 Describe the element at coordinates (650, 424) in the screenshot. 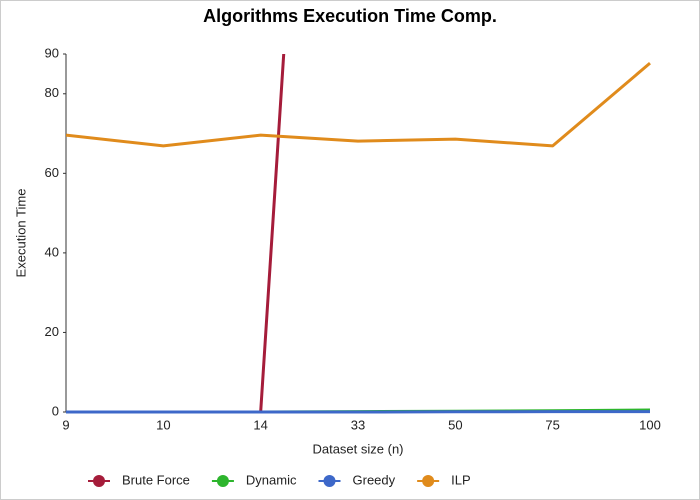

I see `x-tick-label: 100` at that location.